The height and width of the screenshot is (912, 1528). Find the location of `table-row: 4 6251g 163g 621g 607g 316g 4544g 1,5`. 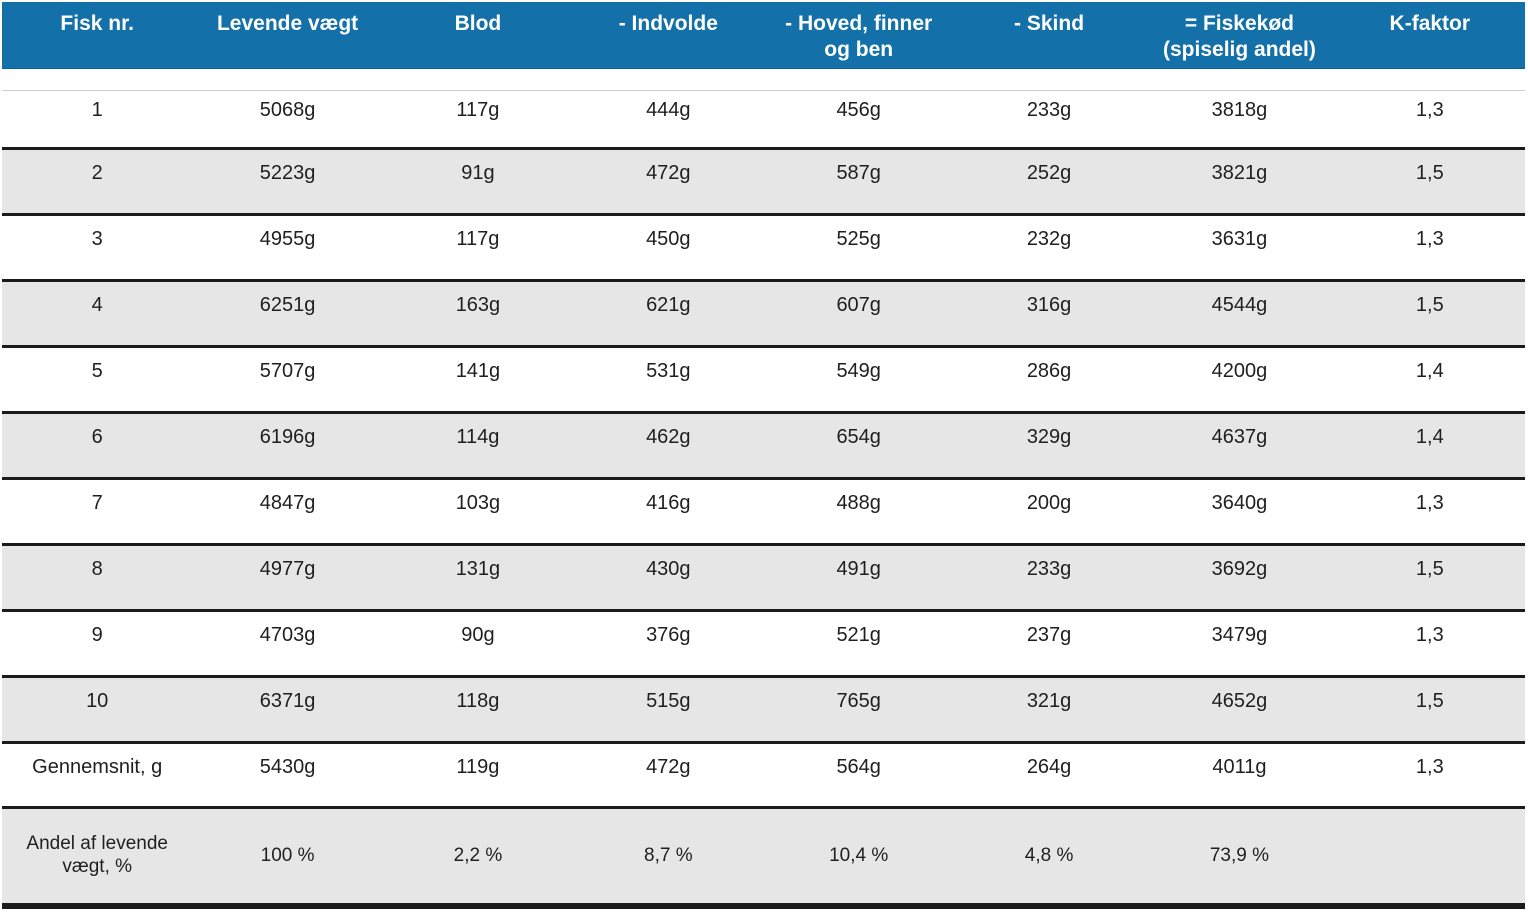

table-row: 4 6251g 163g 621g 607g 316g 4544g 1,5 is located at coordinates (763, 312).